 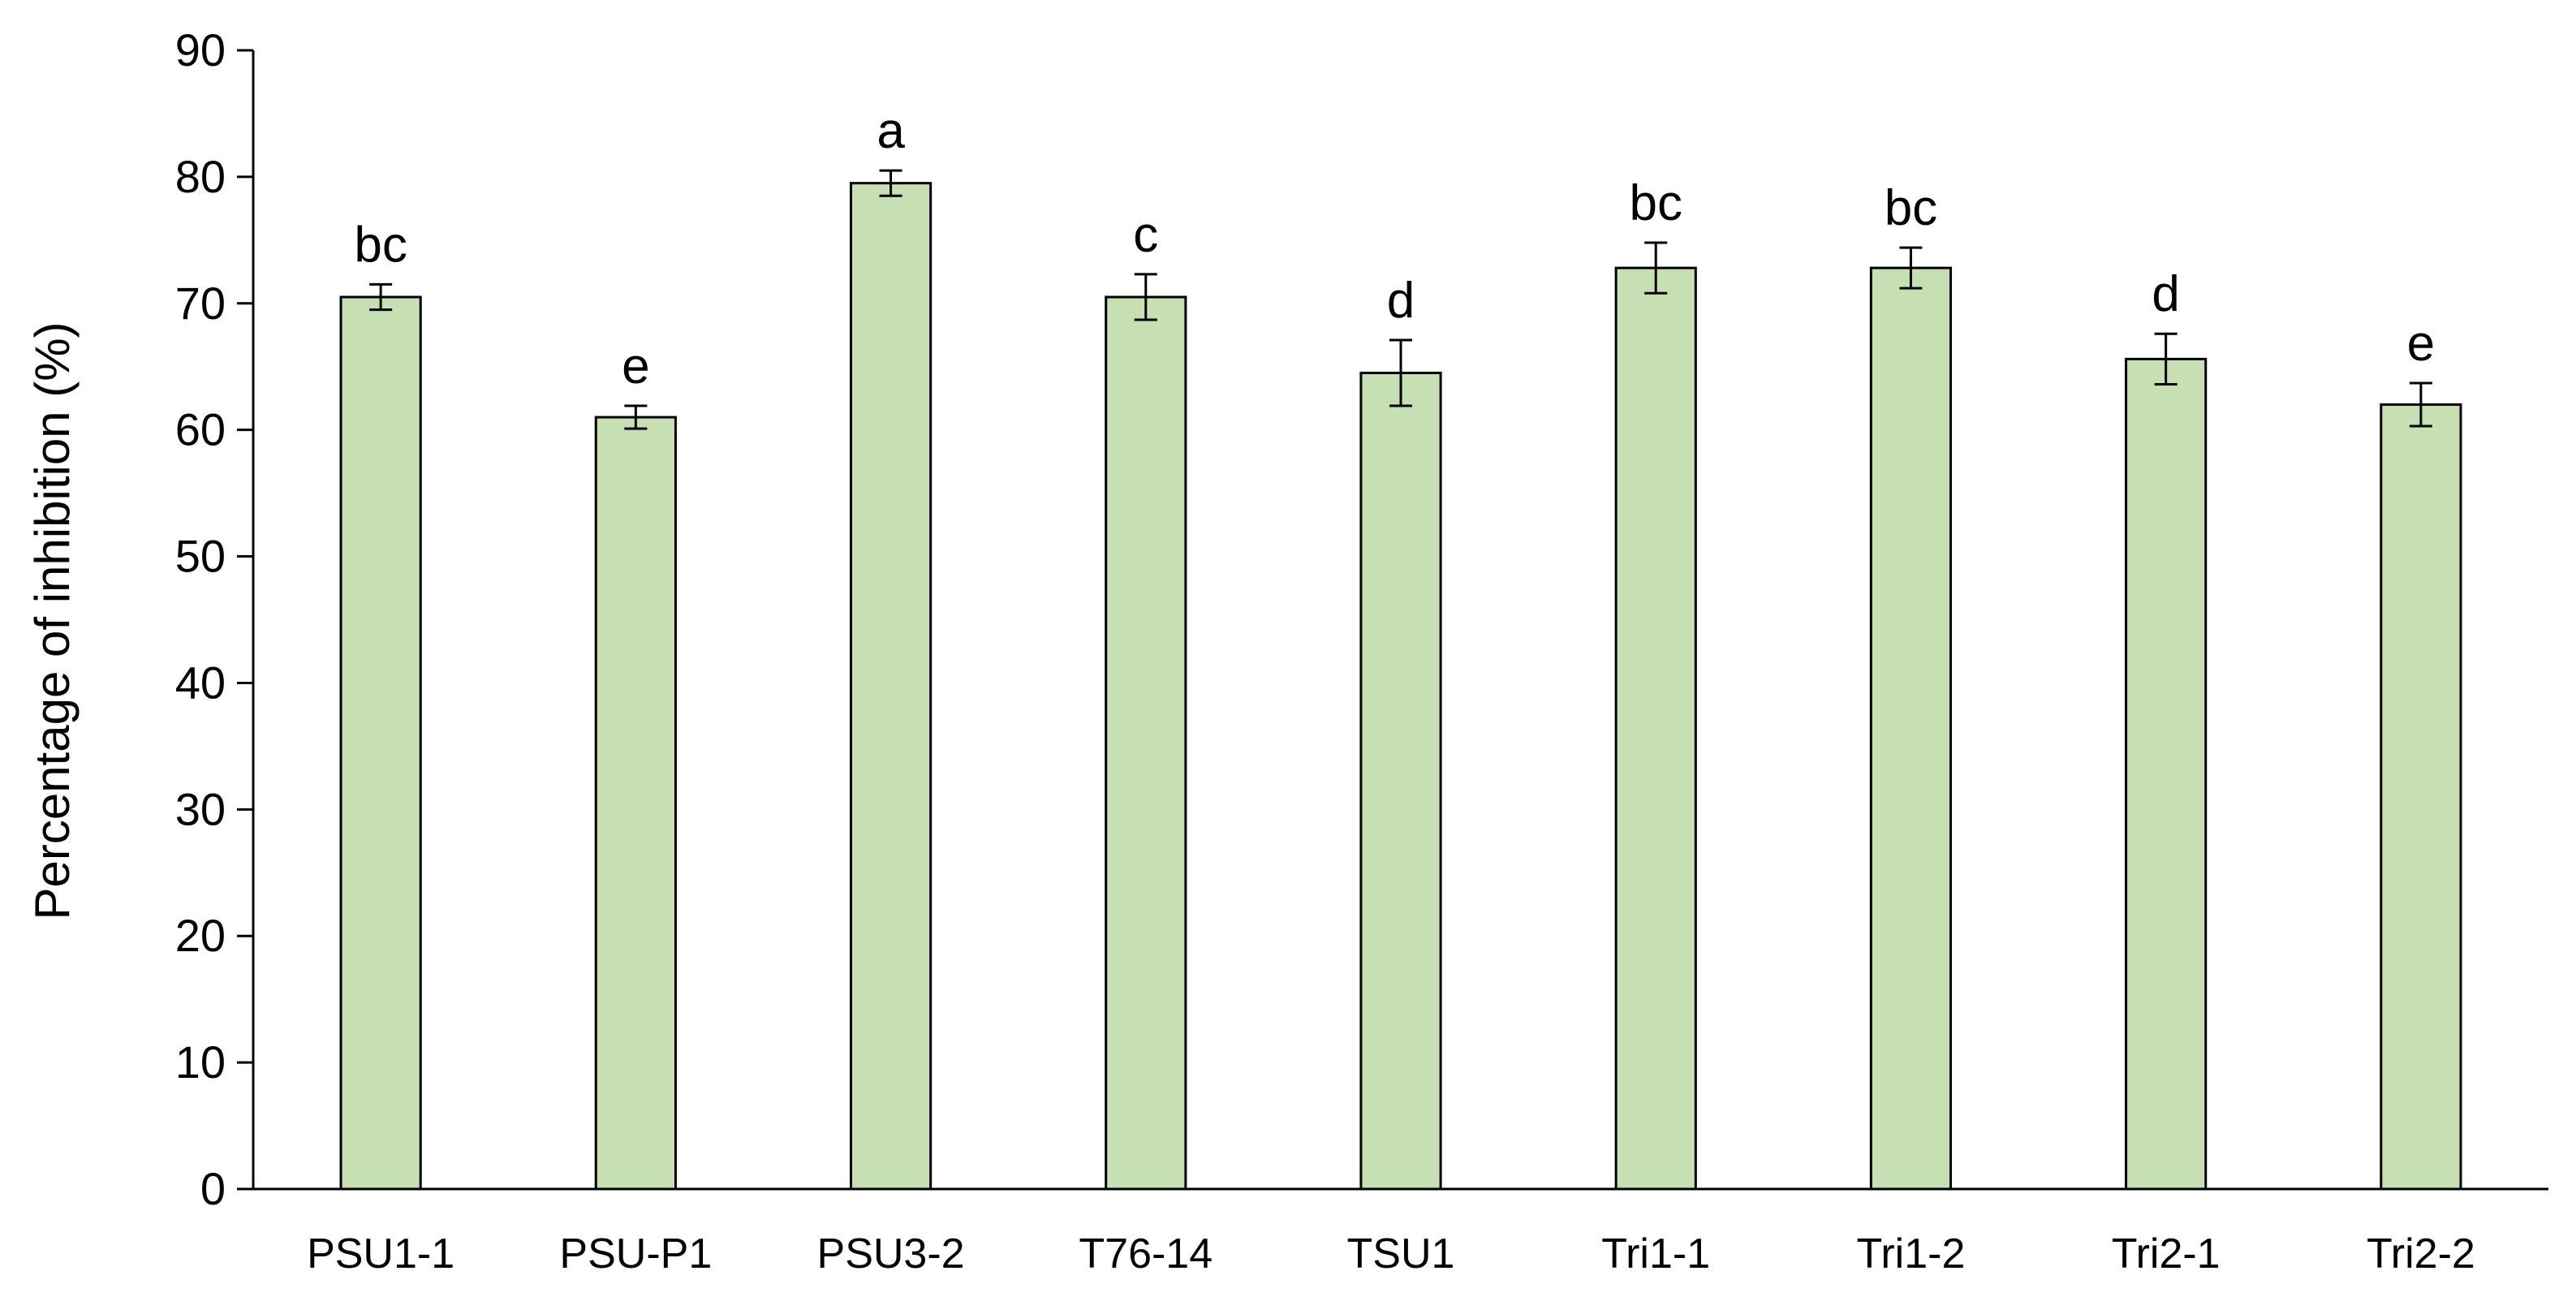 What do you see at coordinates (381, 1253) in the screenshot?
I see `x-tick-label: PSU1-1` at bounding box center [381, 1253].